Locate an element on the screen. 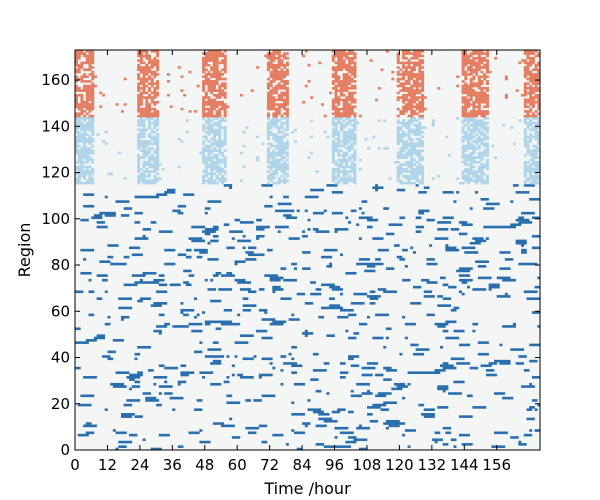 This screenshot has width=600, height=500. x-axis-label: Time /hour is located at coordinates (307, 488).